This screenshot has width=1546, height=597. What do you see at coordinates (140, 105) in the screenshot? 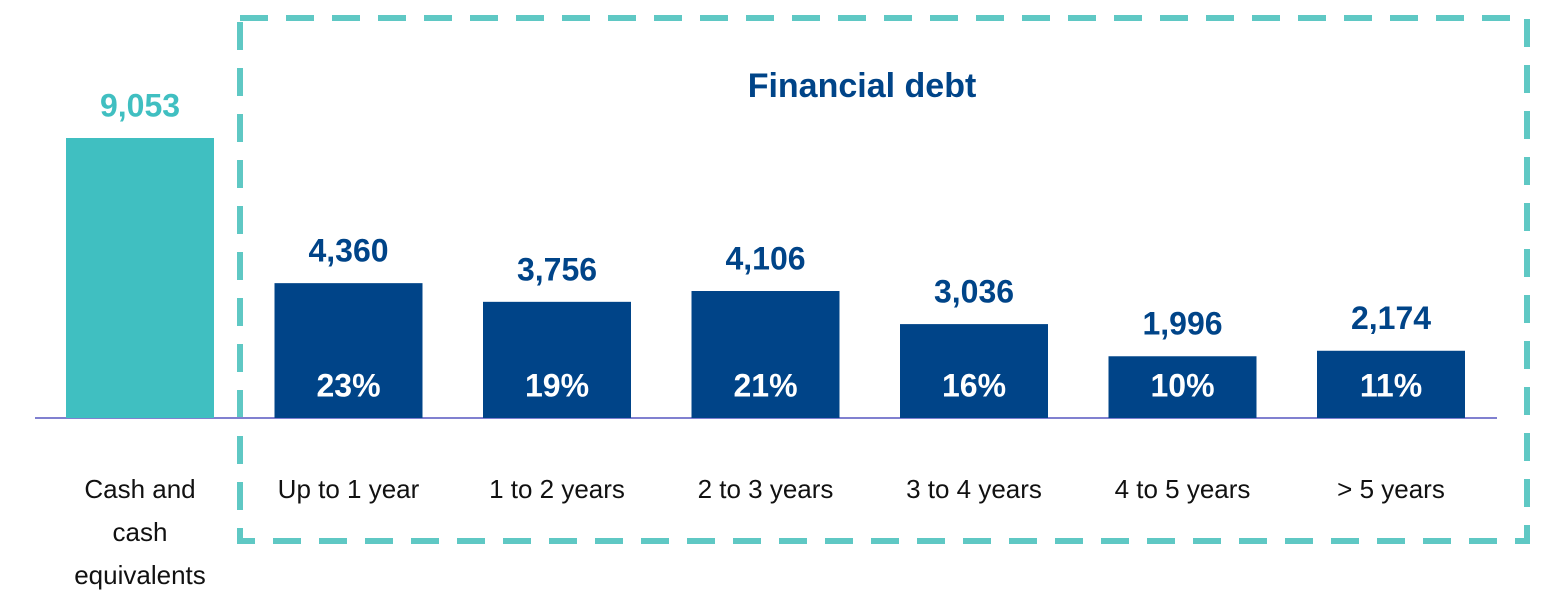
I see `value-label: 9,053` at bounding box center [140, 105].